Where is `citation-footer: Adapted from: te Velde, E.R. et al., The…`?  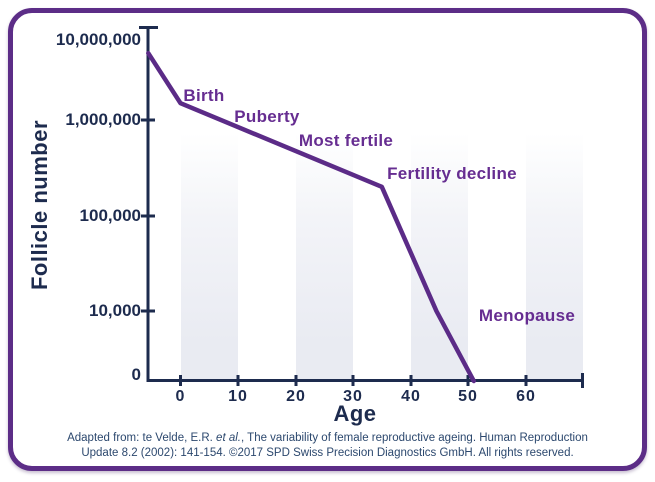 citation-footer: Adapted from: te Velde, E.R. et al., The… is located at coordinates (327, 446).